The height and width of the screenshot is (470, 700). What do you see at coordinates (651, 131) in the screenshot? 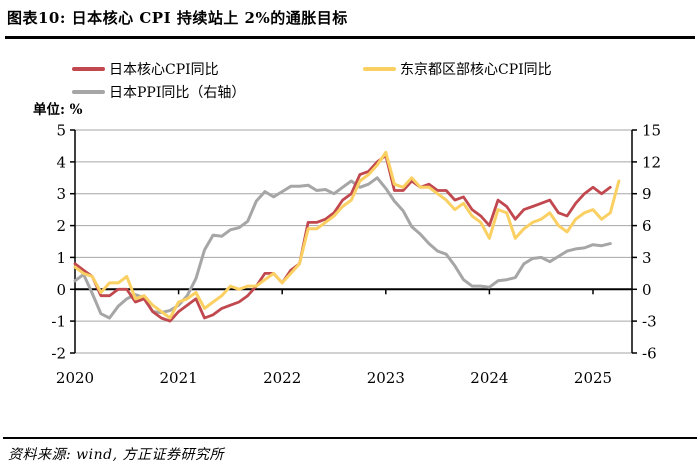
I see `right-axis-label: 15` at bounding box center [651, 131].